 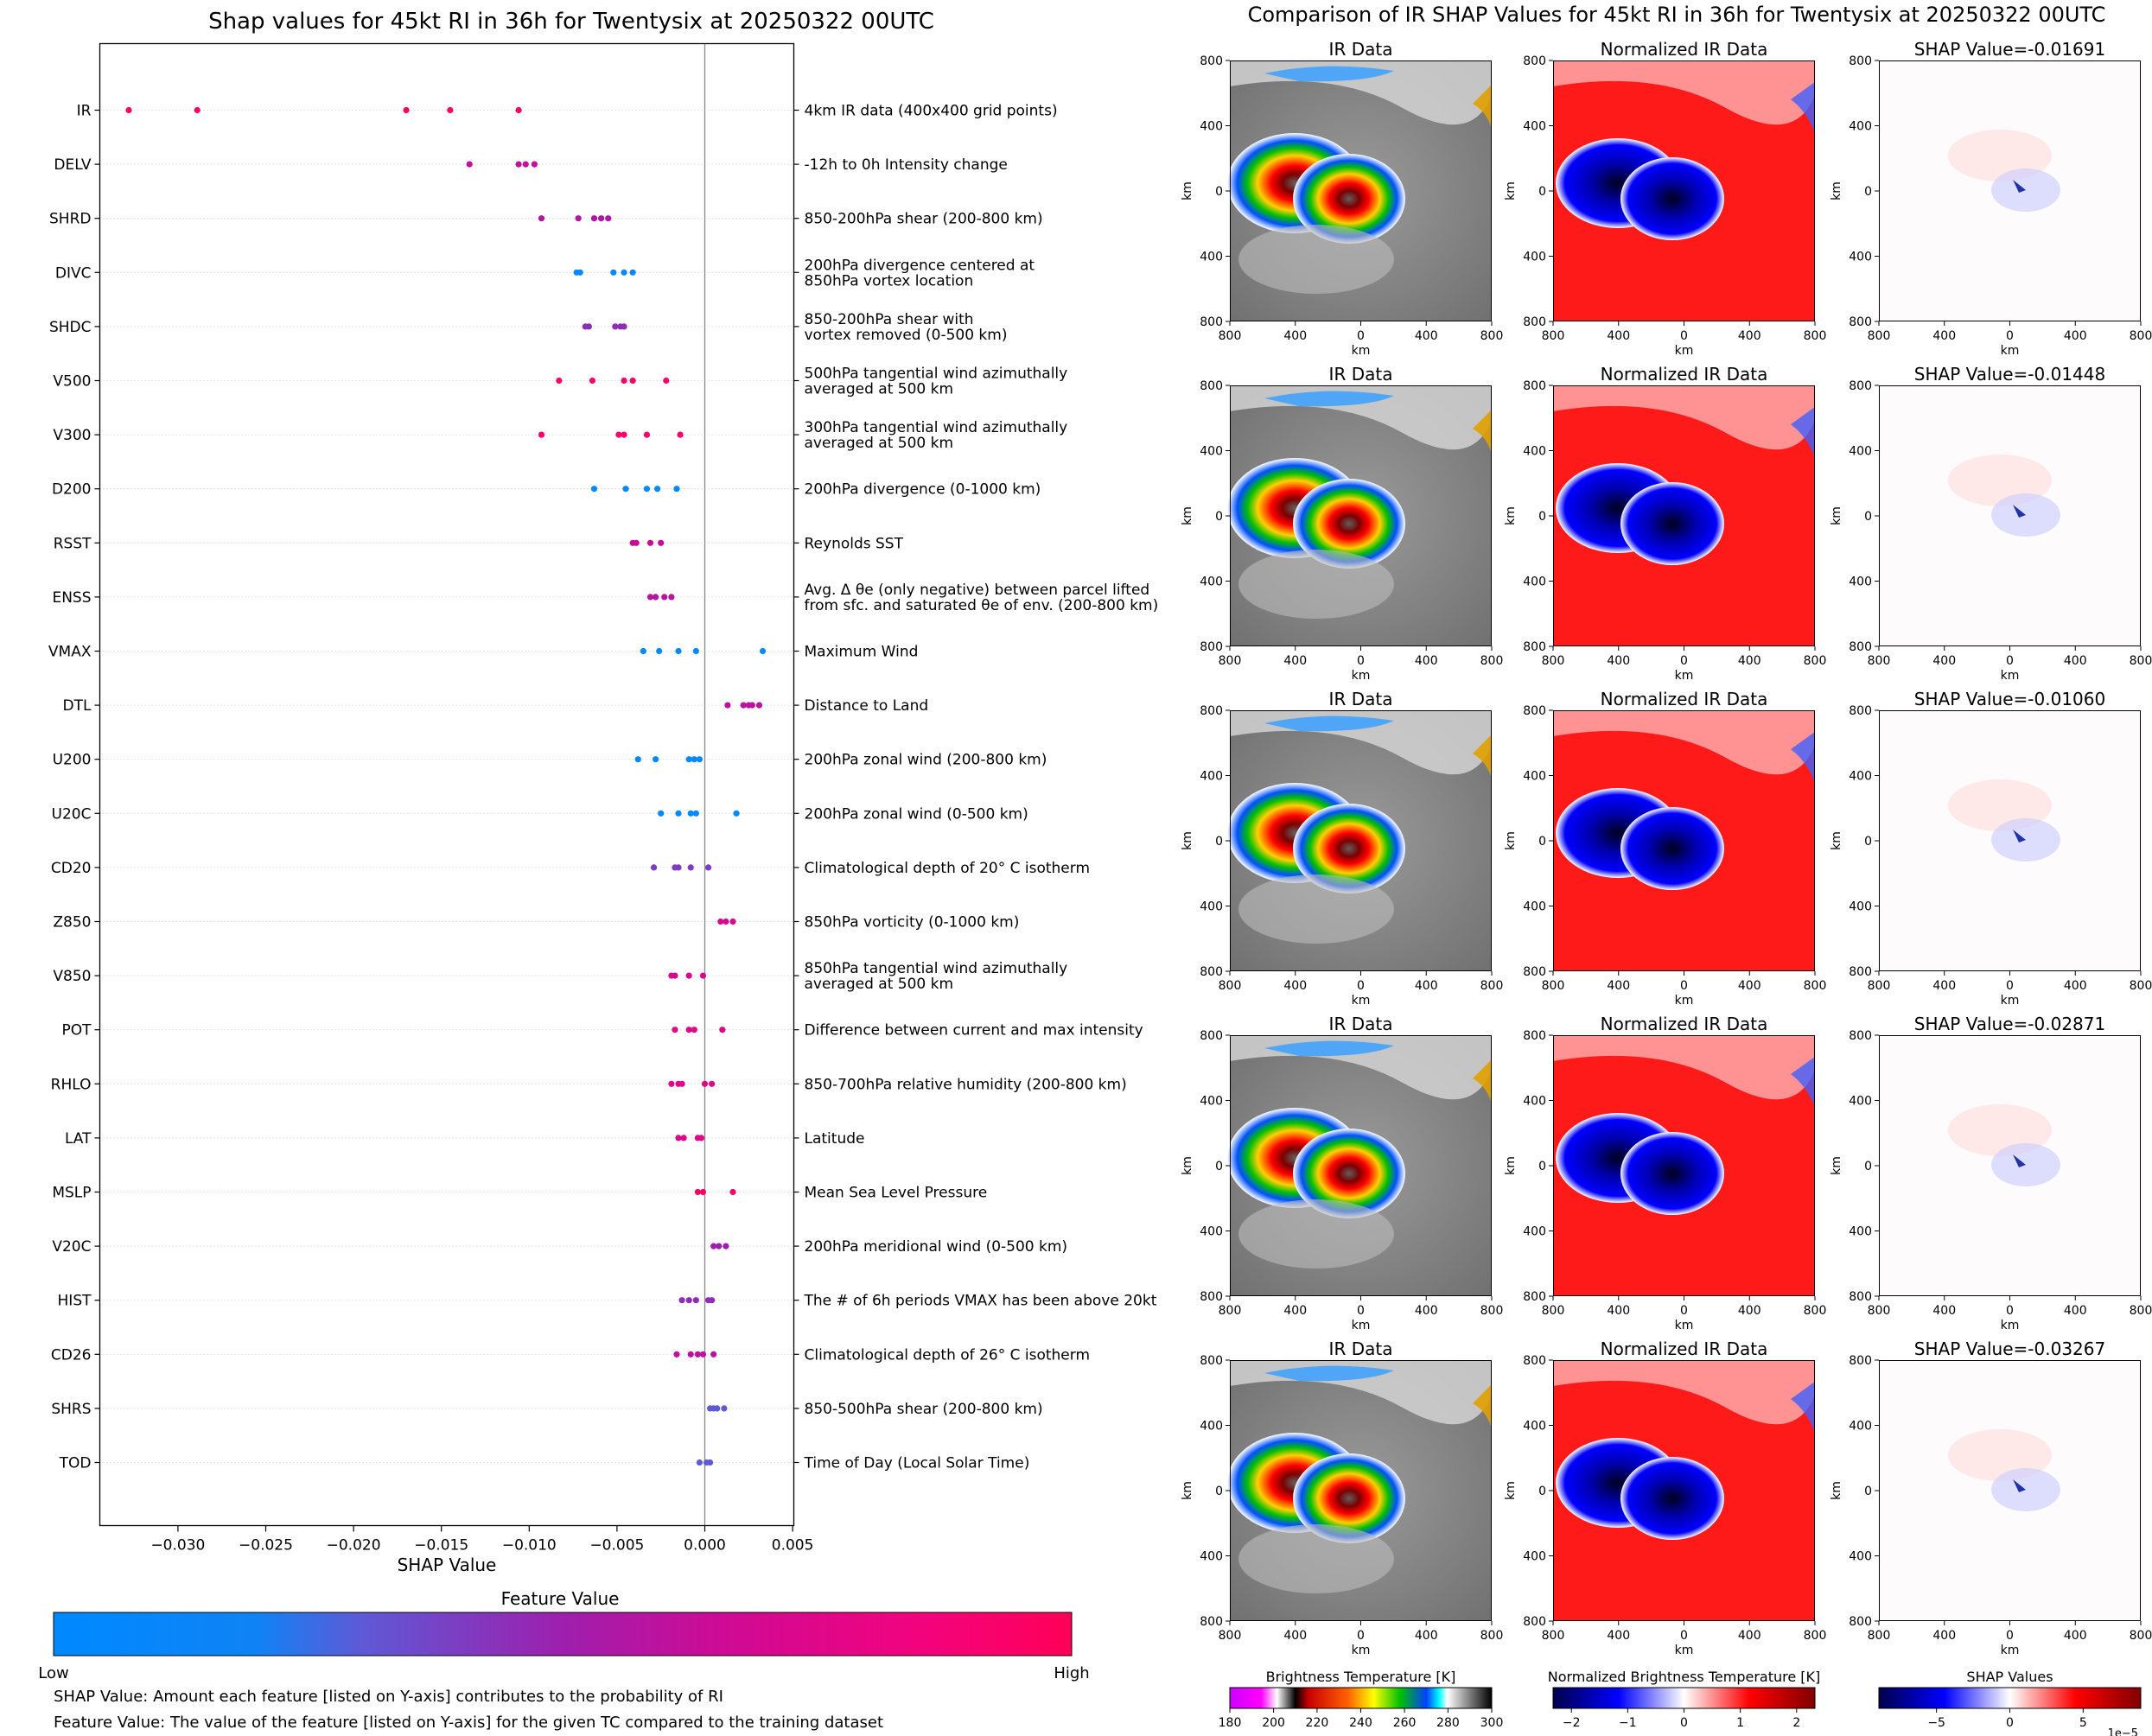 I want to click on panel-title: IR Data, so click(x=1361, y=1024).